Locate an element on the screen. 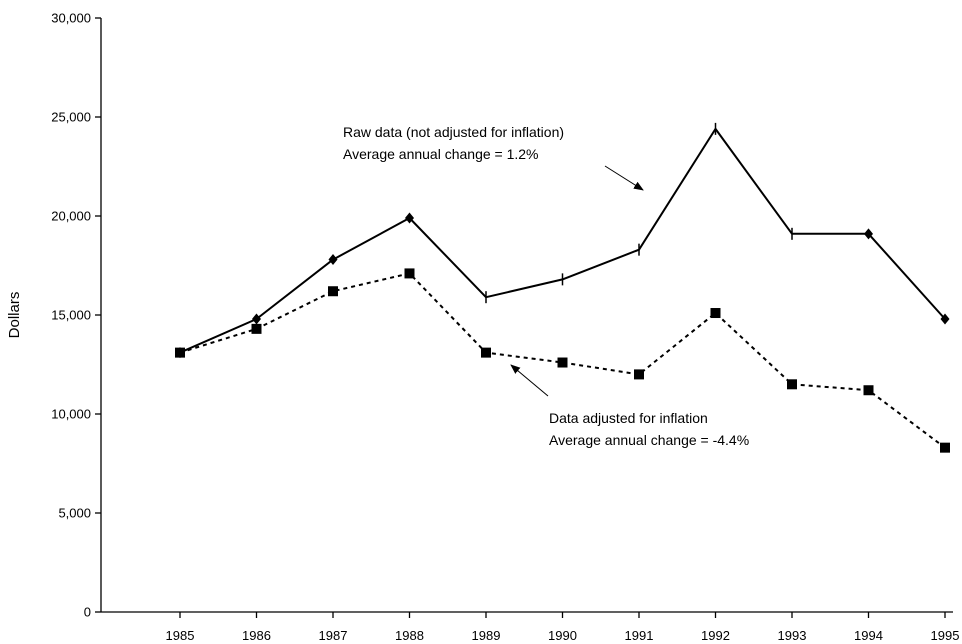 Image resolution: width=962 pixels, height=644 pixels. x-tick-label: 1994 is located at coordinates (868, 635).